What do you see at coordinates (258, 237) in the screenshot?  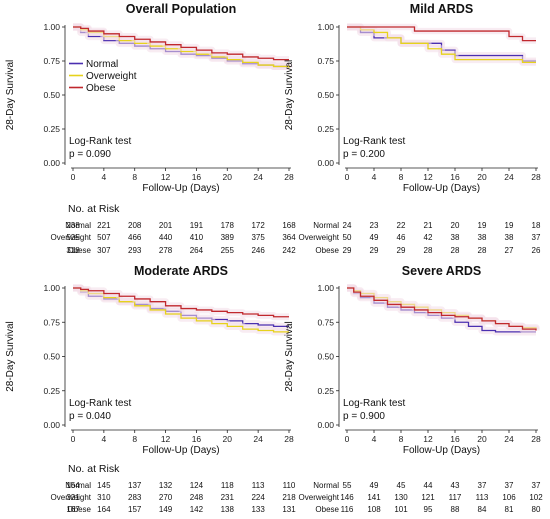 I see `risk-cell: 375` at bounding box center [258, 237].